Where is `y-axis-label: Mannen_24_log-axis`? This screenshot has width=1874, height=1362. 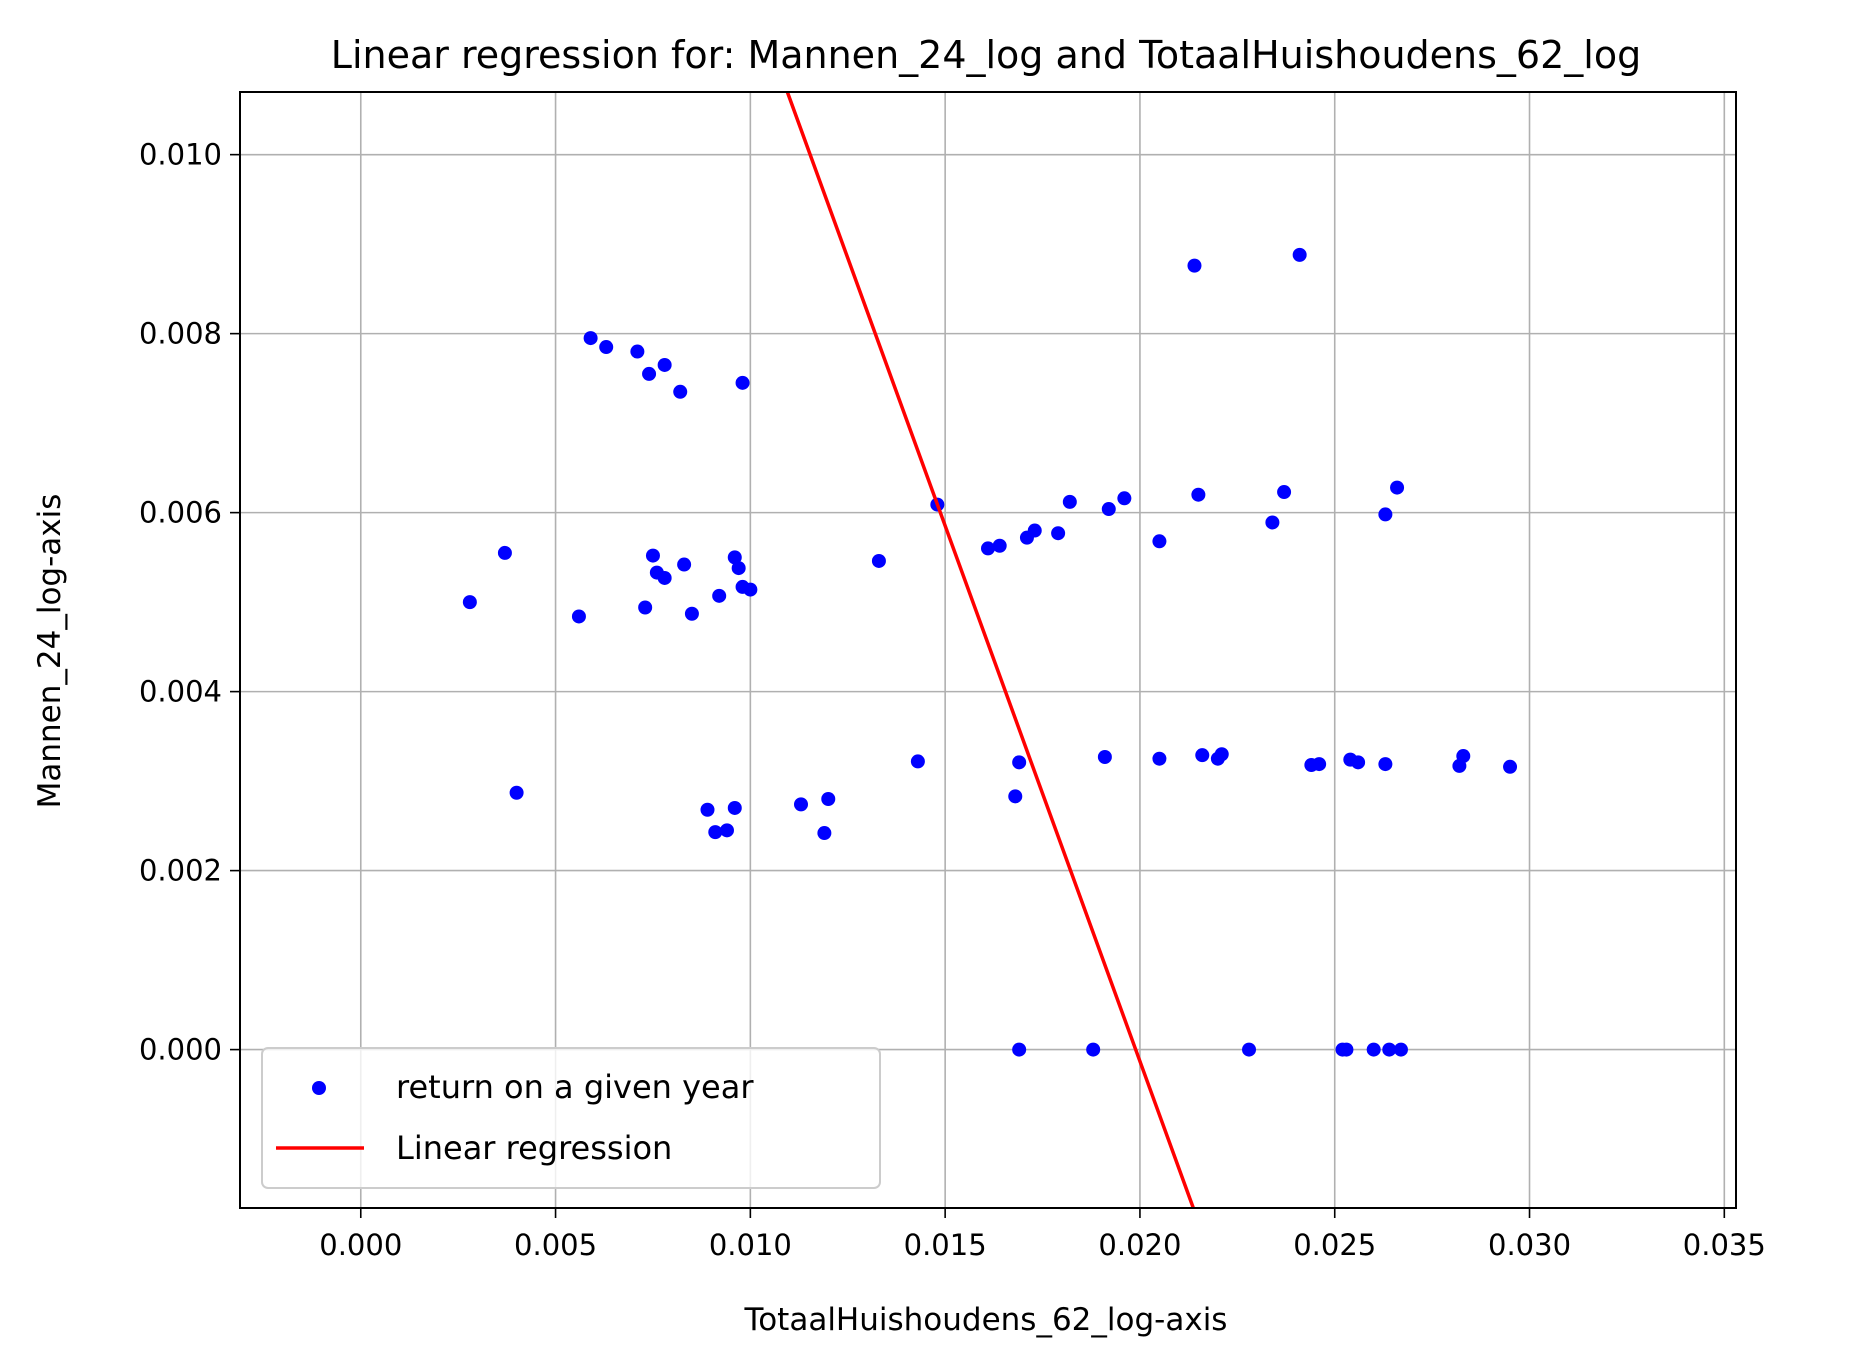
y-axis-label: Mannen_24_log-axis is located at coordinates (50, 651).